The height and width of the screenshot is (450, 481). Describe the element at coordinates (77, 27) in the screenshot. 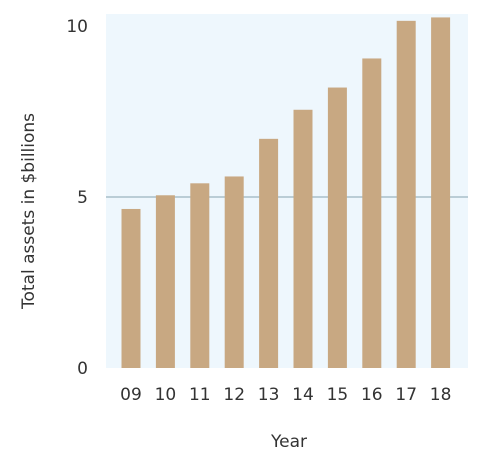

I see `y-tick-label-10: 10` at that location.